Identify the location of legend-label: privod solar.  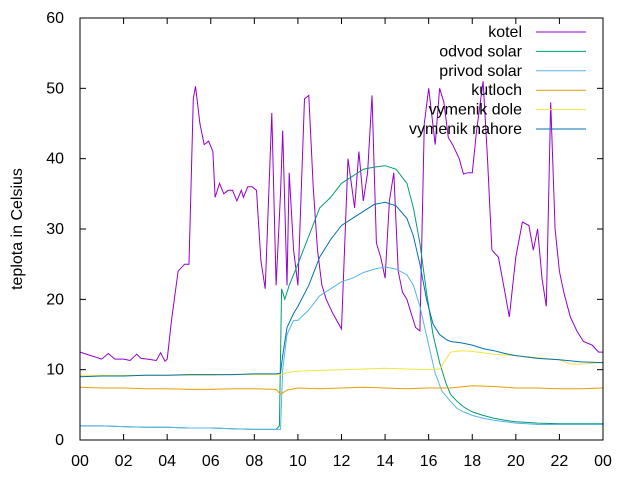
(480, 71).